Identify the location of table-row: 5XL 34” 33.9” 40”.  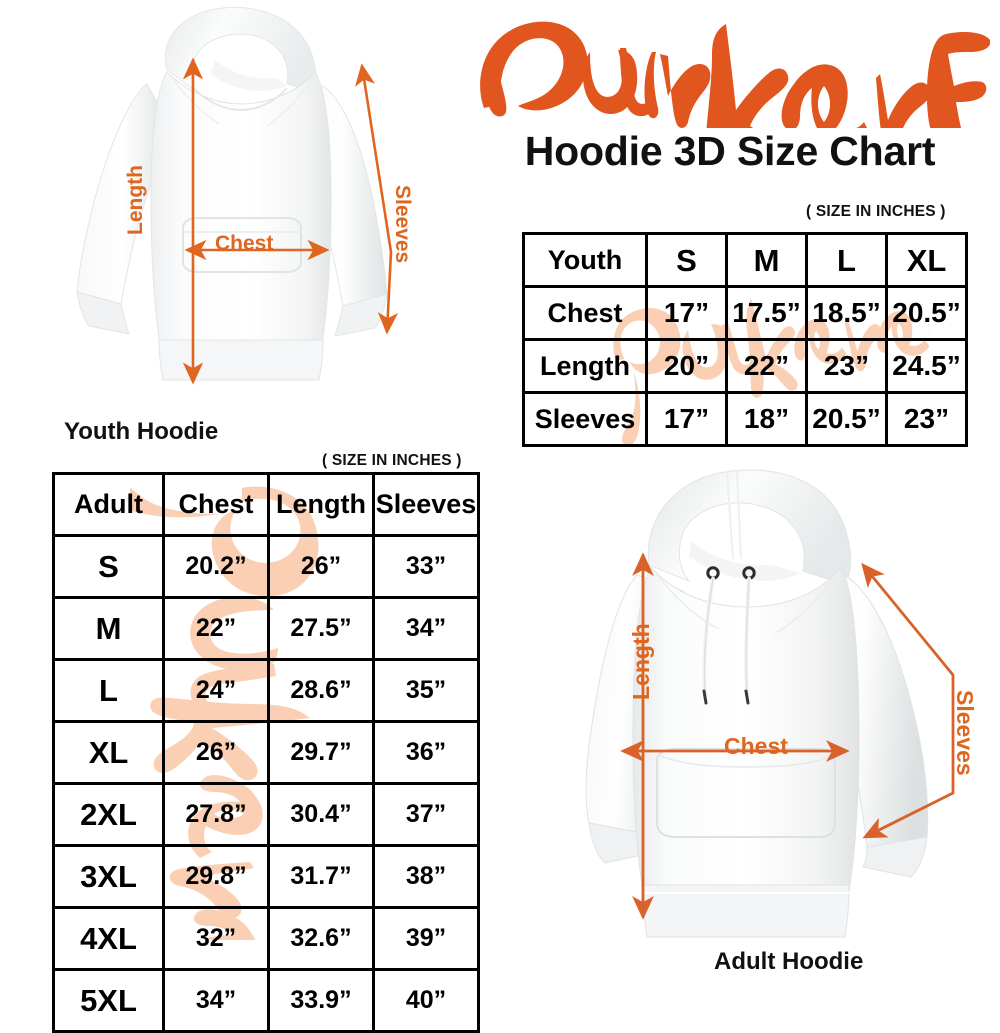
(266, 1000).